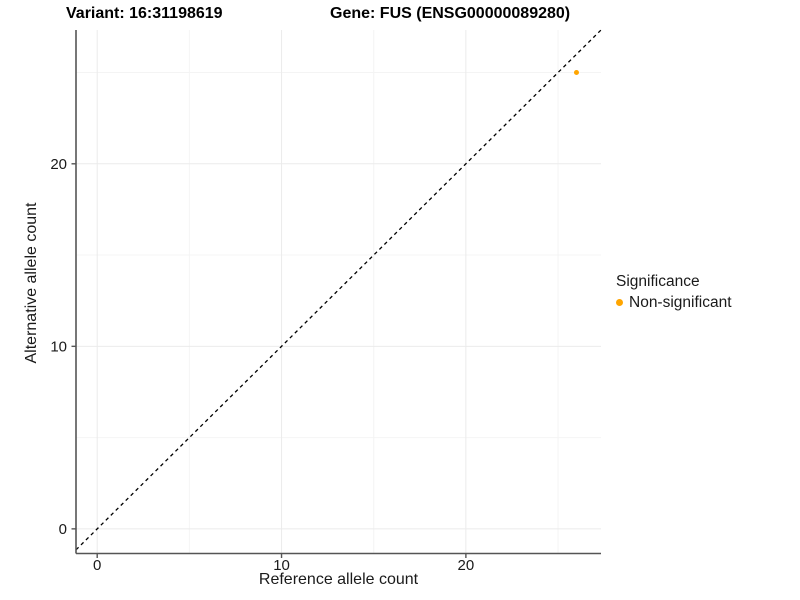  Describe the element at coordinates (680, 302) in the screenshot. I see `legend-item-label: Non-significant` at that location.